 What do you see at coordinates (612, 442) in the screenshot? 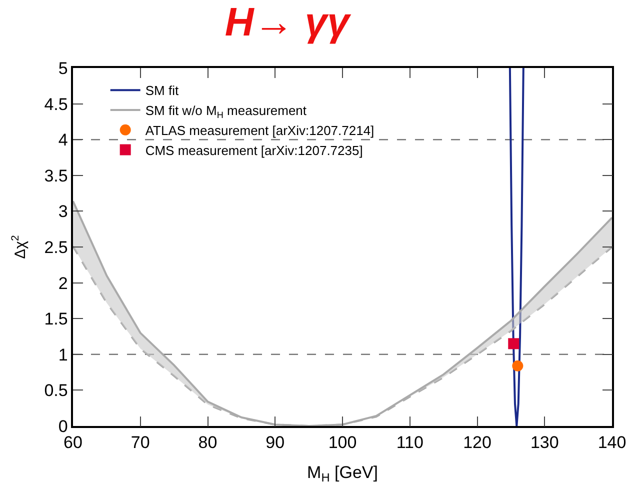
I see `x-tick-label: 140` at bounding box center [612, 442].